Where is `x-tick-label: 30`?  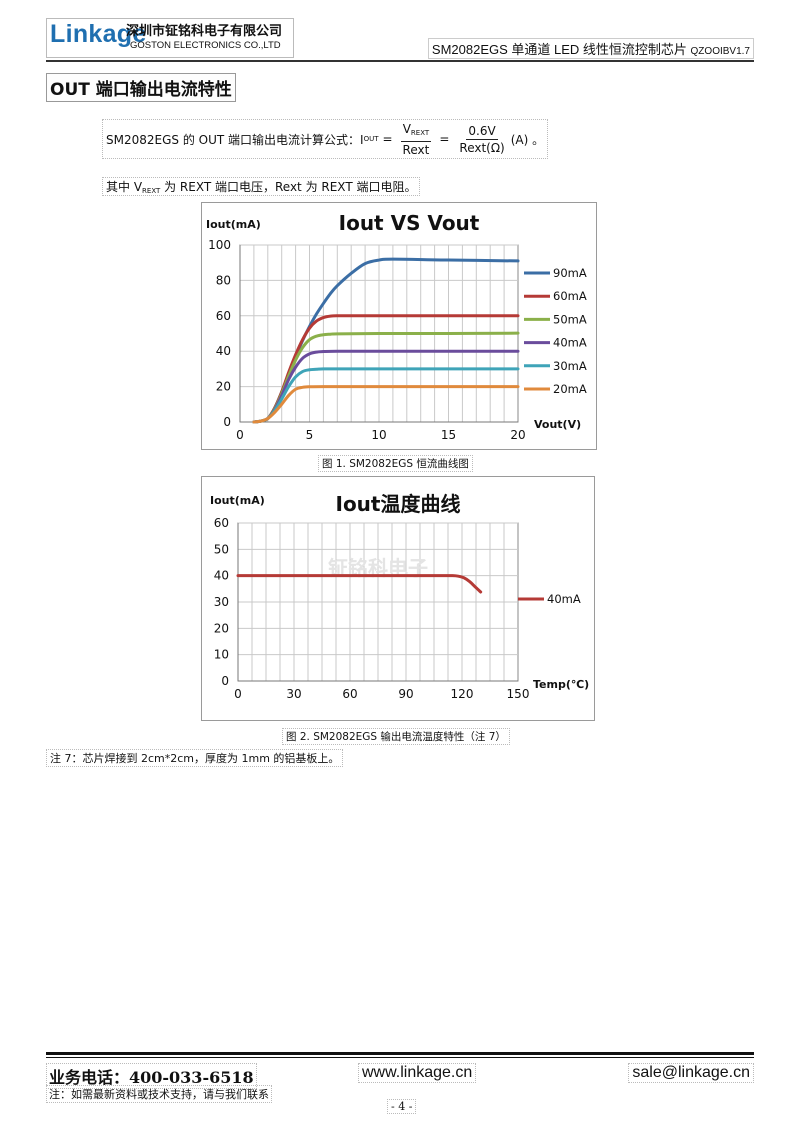 x-tick-label: 30 is located at coordinates (293, 694).